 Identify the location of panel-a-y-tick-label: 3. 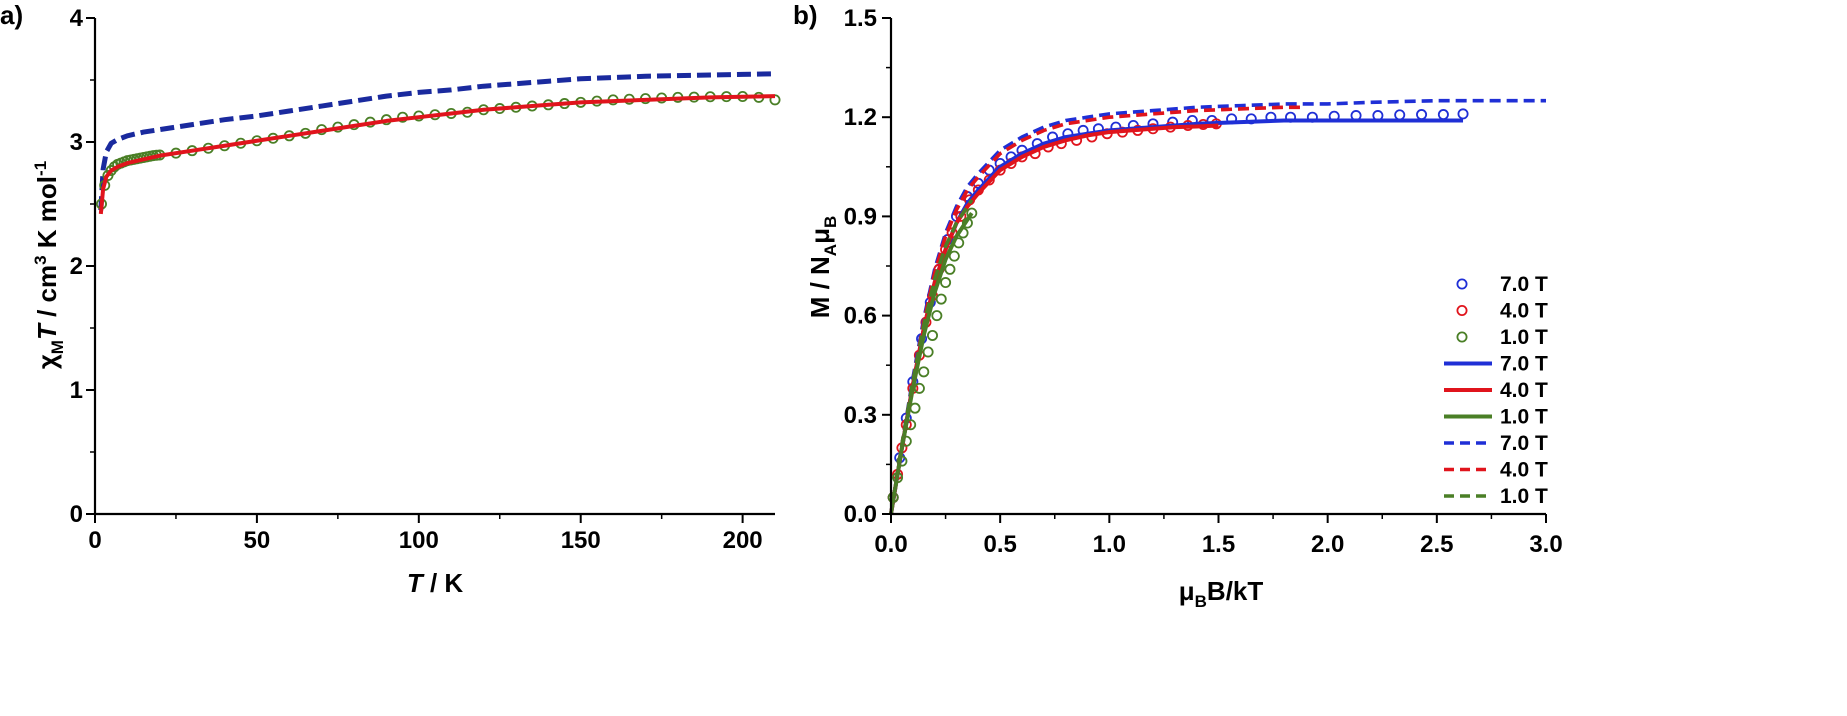
(76, 142).